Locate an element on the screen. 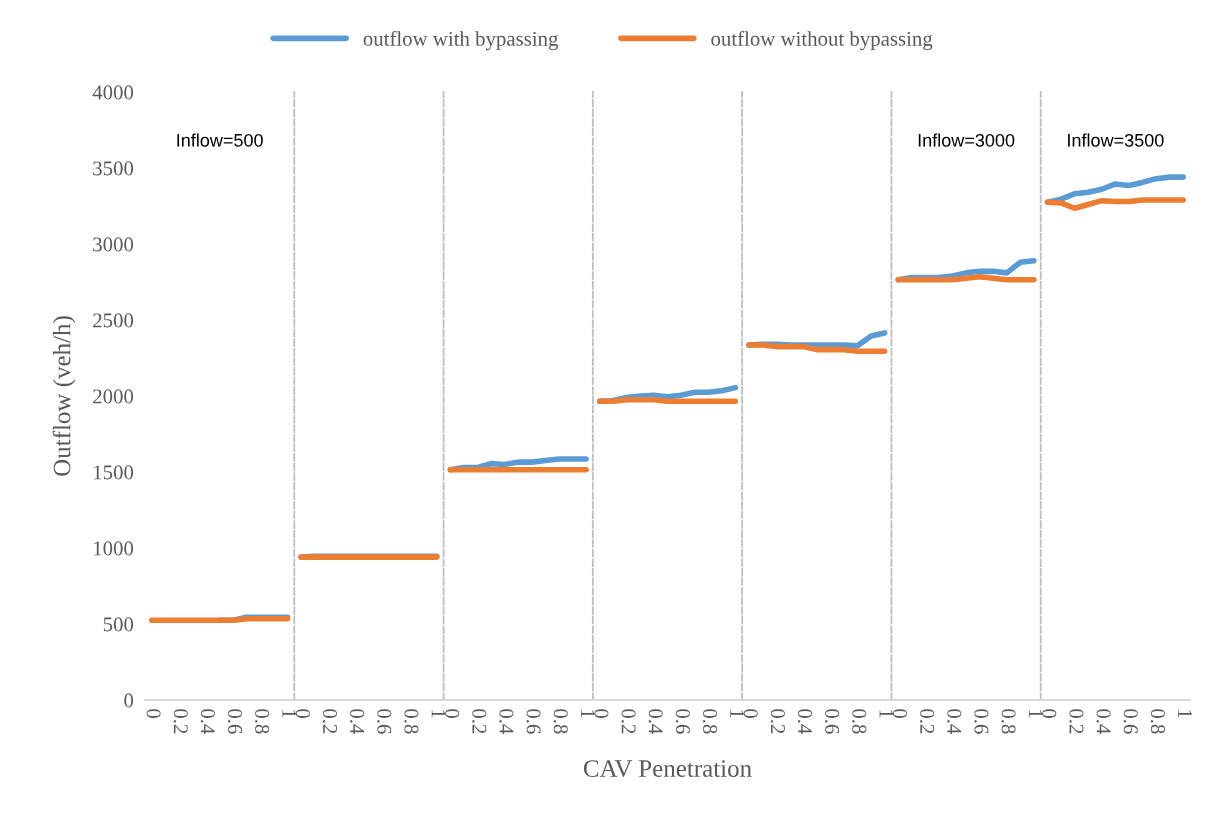  y-tick-label: 1500 is located at coordinates (114, 472).